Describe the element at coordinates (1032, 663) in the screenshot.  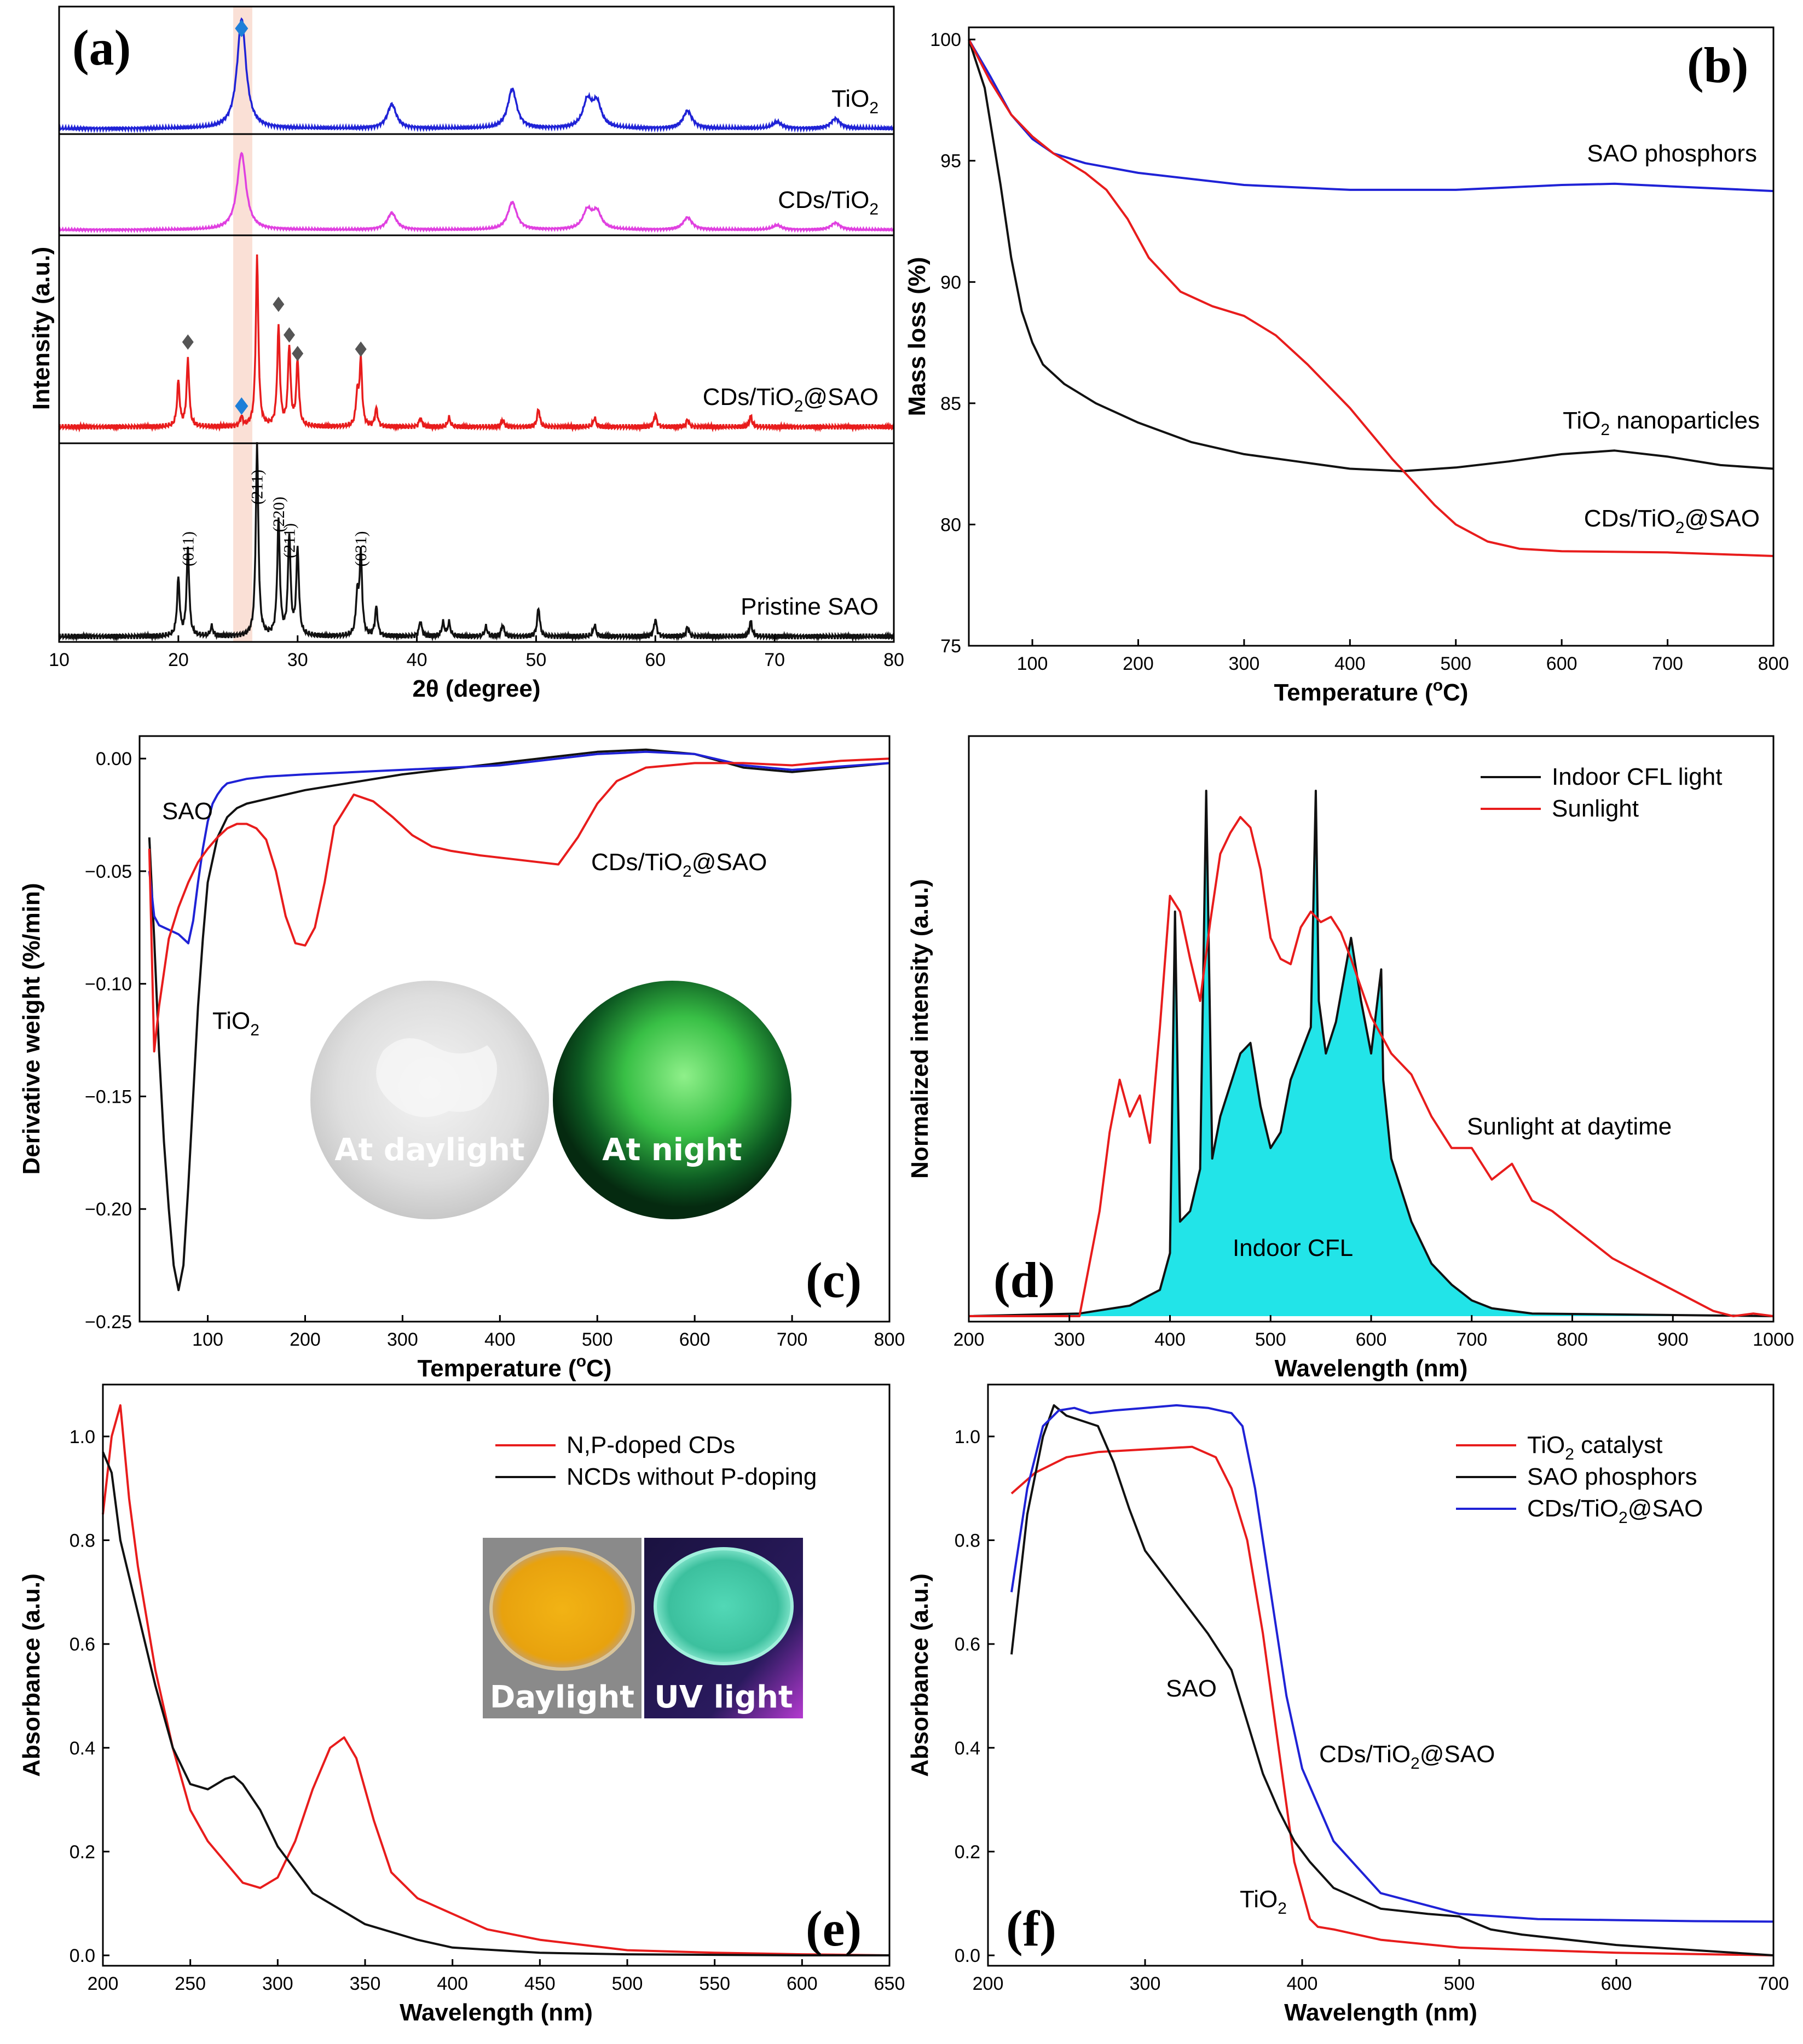
I see `x-tick-label: 100` at that location.